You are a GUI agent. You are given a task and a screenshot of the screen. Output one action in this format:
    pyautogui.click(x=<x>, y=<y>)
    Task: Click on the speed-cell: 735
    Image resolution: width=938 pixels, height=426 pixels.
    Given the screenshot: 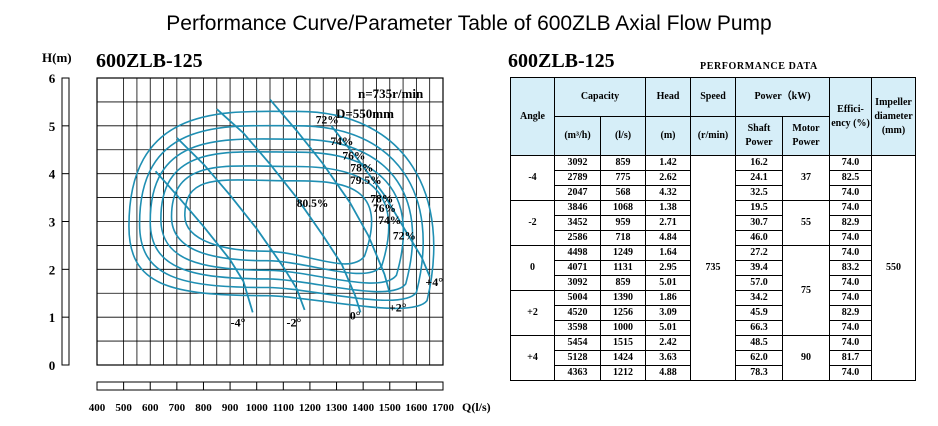 What is the action you would take?
    pyautogui.click(x=713, y=268)
    